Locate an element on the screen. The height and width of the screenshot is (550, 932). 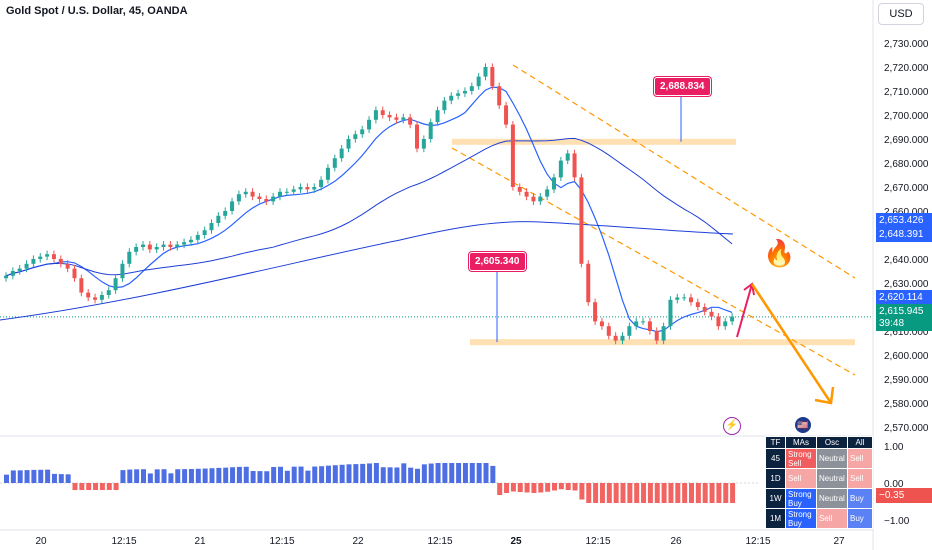
resistance-zone is located at coordinates (594, 141).